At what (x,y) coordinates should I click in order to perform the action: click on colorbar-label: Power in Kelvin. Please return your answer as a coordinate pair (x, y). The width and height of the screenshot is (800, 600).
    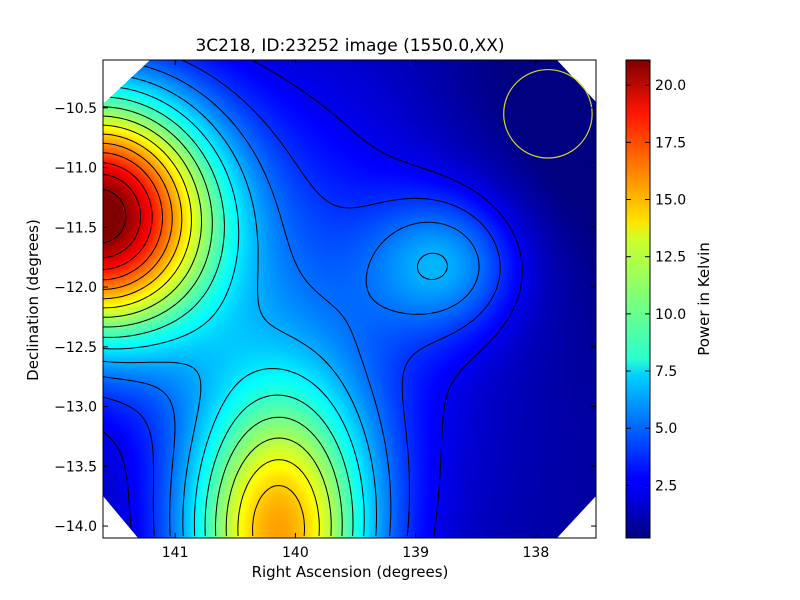
    Looking at the image, I should click on (704, 299).